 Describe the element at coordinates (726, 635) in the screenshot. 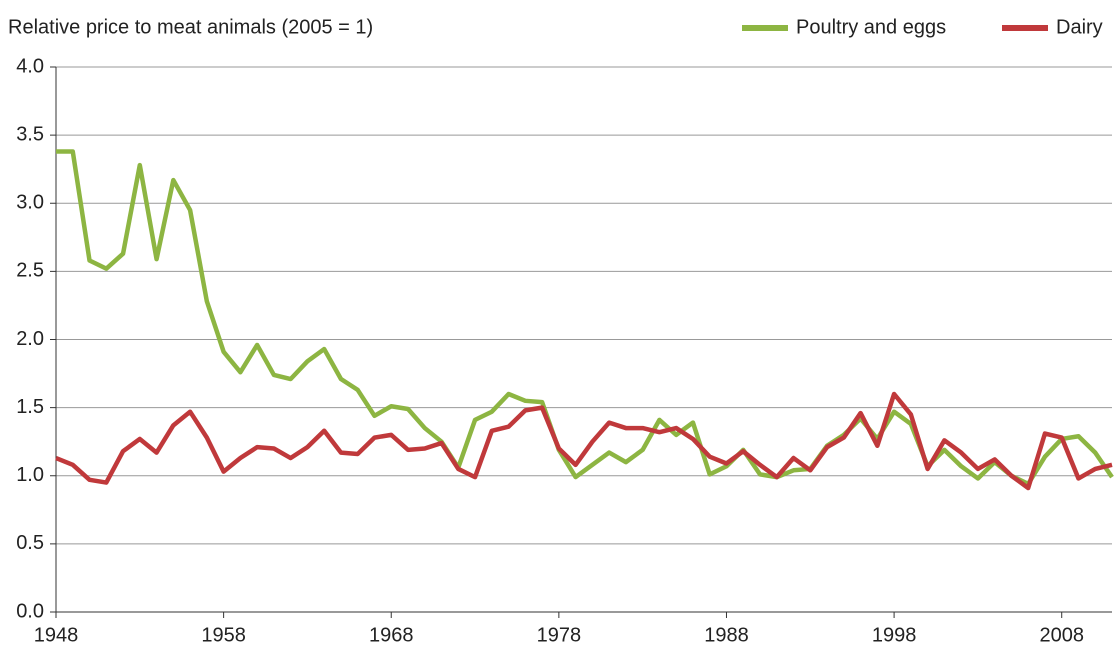

I see `x-tick-label: 1988` at that location.